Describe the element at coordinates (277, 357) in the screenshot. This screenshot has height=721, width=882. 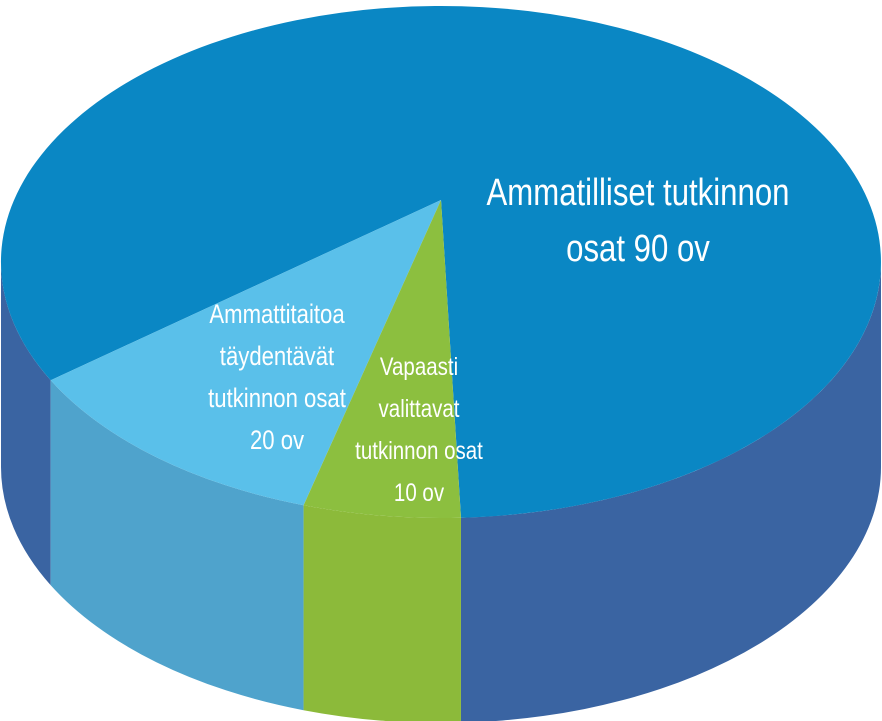
I see `label-ammattitaitoa-line: täydentävät` at that location.